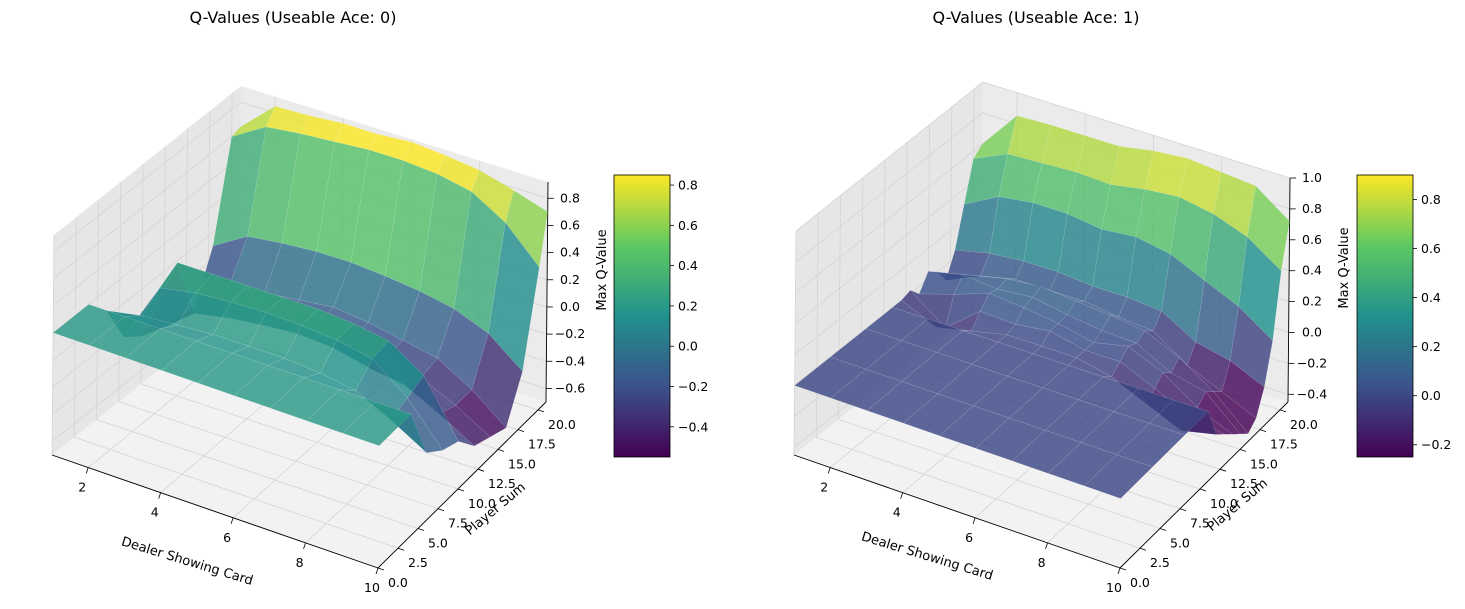  Describe the element at coordinates (1312, 177) in the screenshot. I see `z-tick-label: 1.0` at that location.